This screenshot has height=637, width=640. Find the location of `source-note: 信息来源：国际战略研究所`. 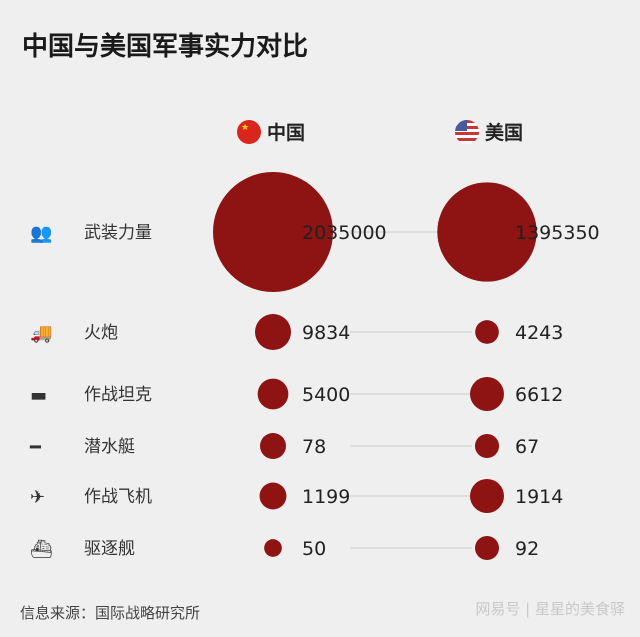

source-note: 信息来源：国际战略研究所 is located at coordinates (110, 613).